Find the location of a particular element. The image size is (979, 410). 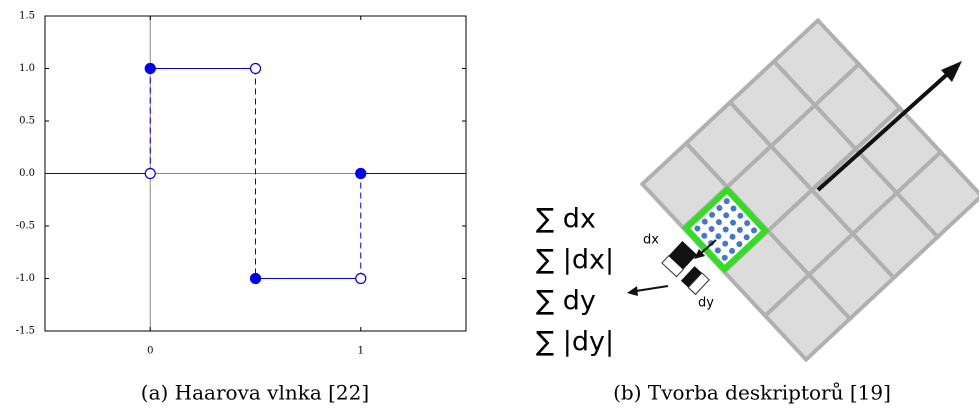

y-tick-label: -1.5 is located at coordinates (25, 331).